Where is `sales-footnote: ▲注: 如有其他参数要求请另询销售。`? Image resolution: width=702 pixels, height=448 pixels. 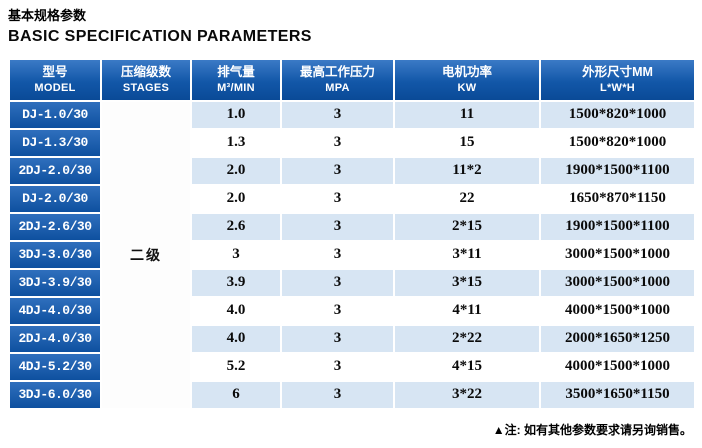 sales-footnote: ▲注: 如有其他参数要求请另询销售。 is located at coordinates (592, 430).